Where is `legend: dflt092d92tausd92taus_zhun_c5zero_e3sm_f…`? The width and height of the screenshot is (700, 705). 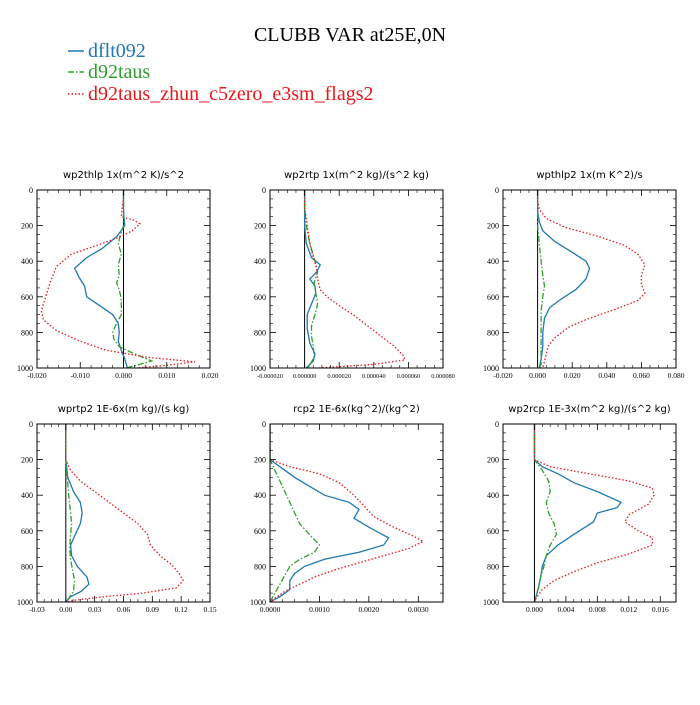
legend: dflt092d92tausd92taus_zhun_c5zero_e3sm_f… is located at coordinates (220, 72).